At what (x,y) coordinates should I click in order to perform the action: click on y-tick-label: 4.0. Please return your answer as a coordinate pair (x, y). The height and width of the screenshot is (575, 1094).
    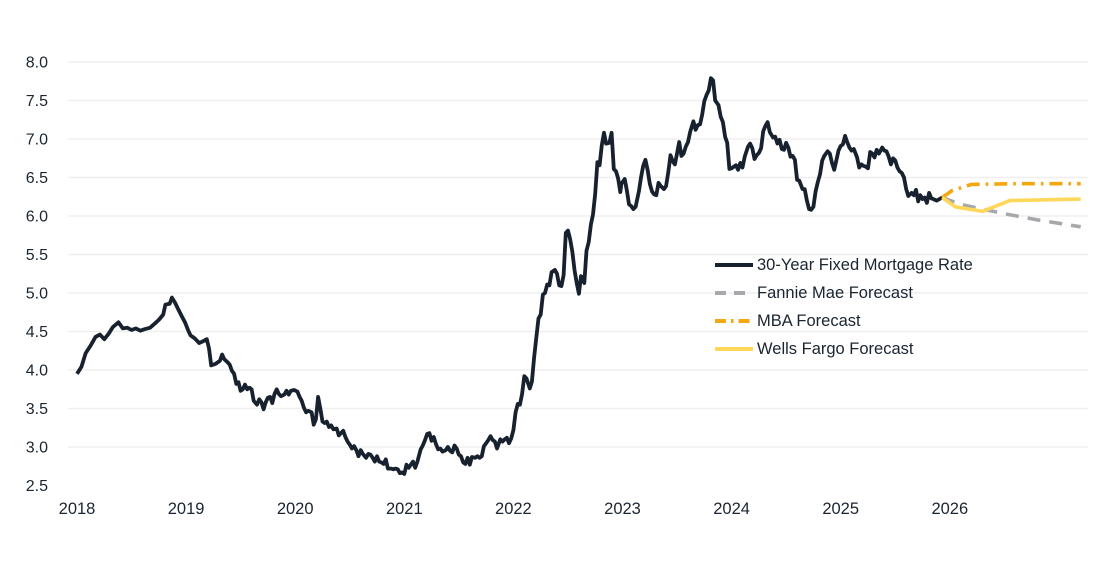
    Looking at the image, I should click on (37, 371).